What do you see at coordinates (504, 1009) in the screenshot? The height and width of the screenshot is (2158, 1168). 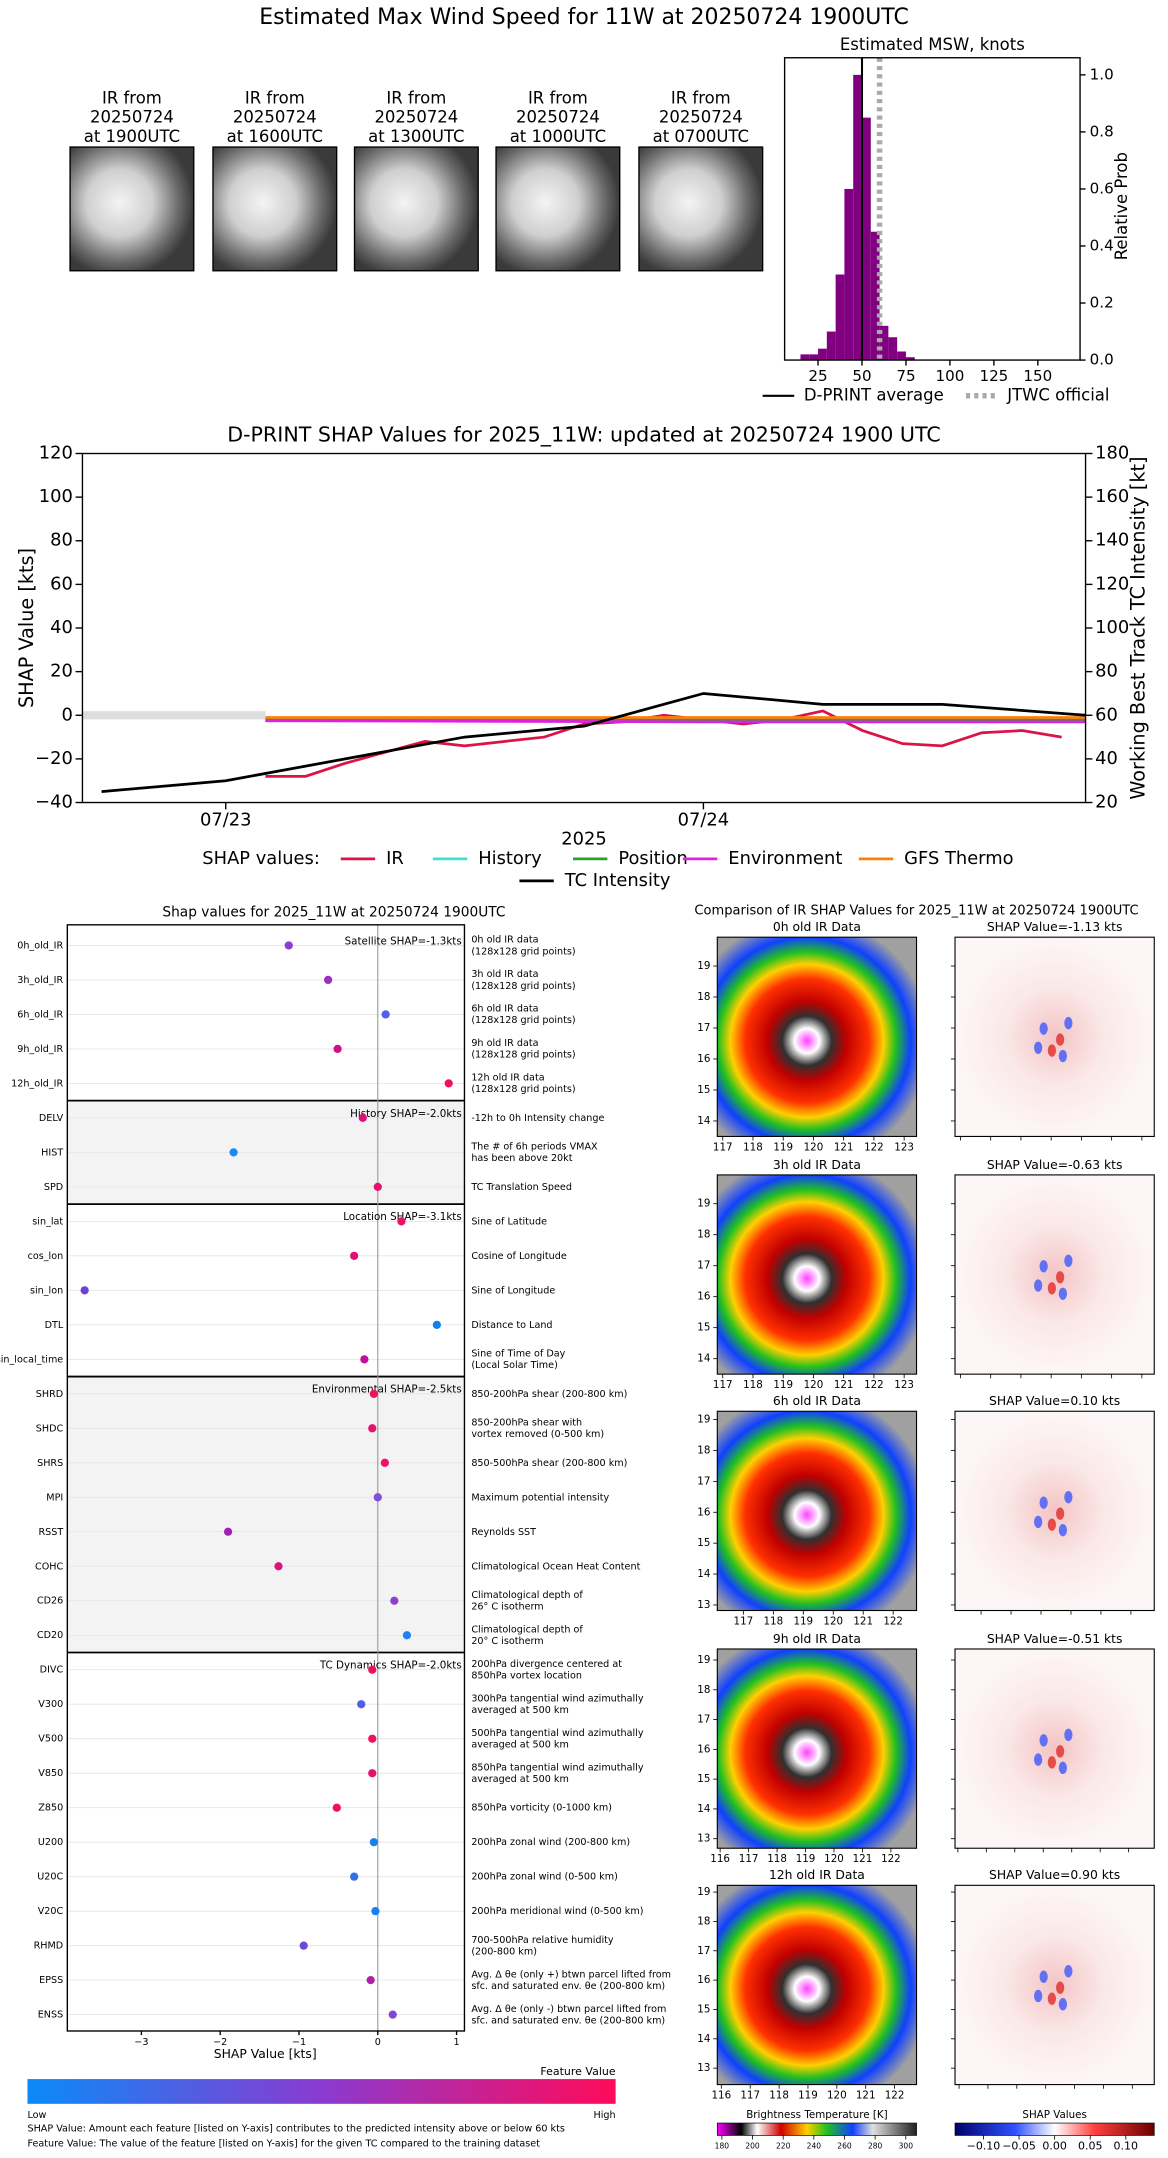 I see `feature-description: 6h old IR data` at bounding box center [504, 1009].